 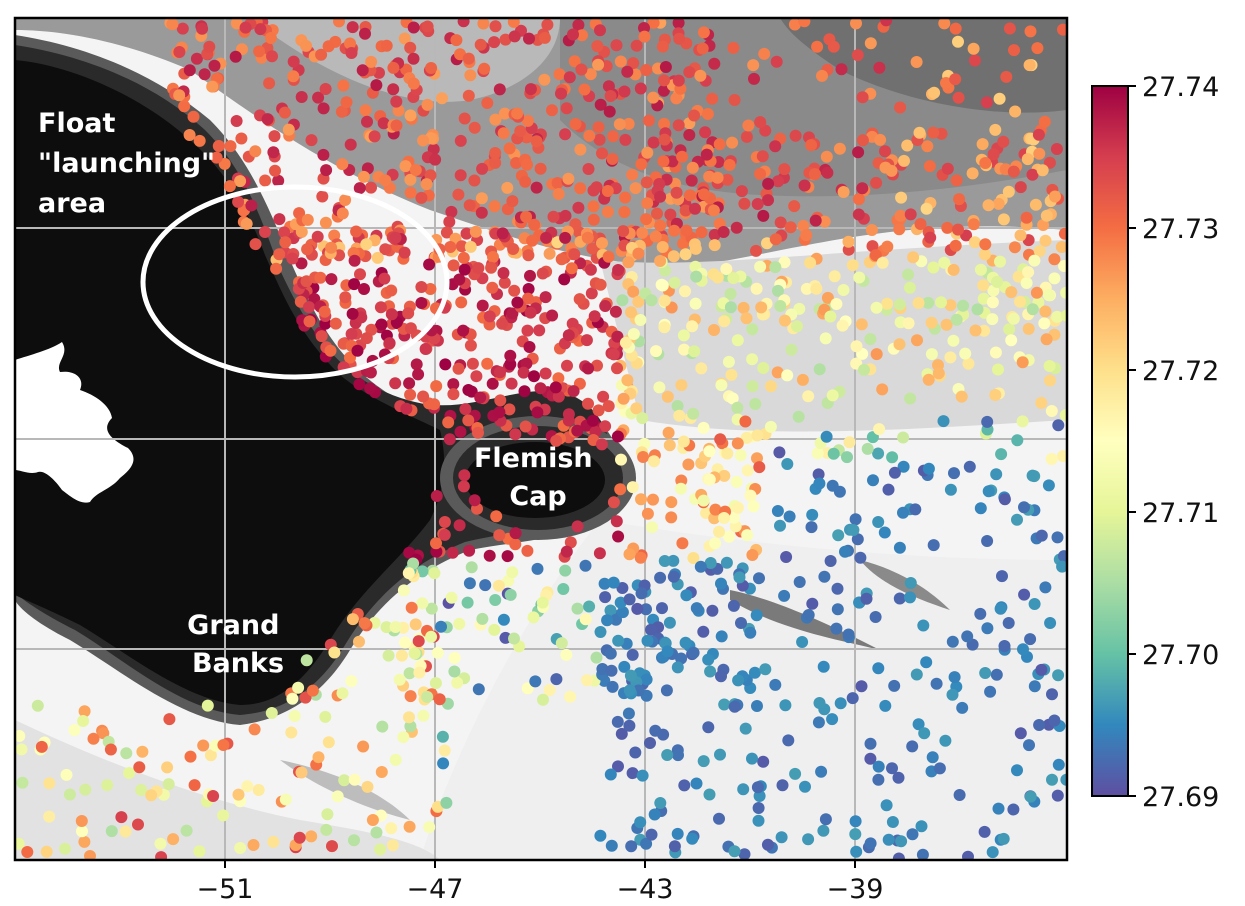 I want to click on launching-area-ellipse, so click(x=295, y=282).